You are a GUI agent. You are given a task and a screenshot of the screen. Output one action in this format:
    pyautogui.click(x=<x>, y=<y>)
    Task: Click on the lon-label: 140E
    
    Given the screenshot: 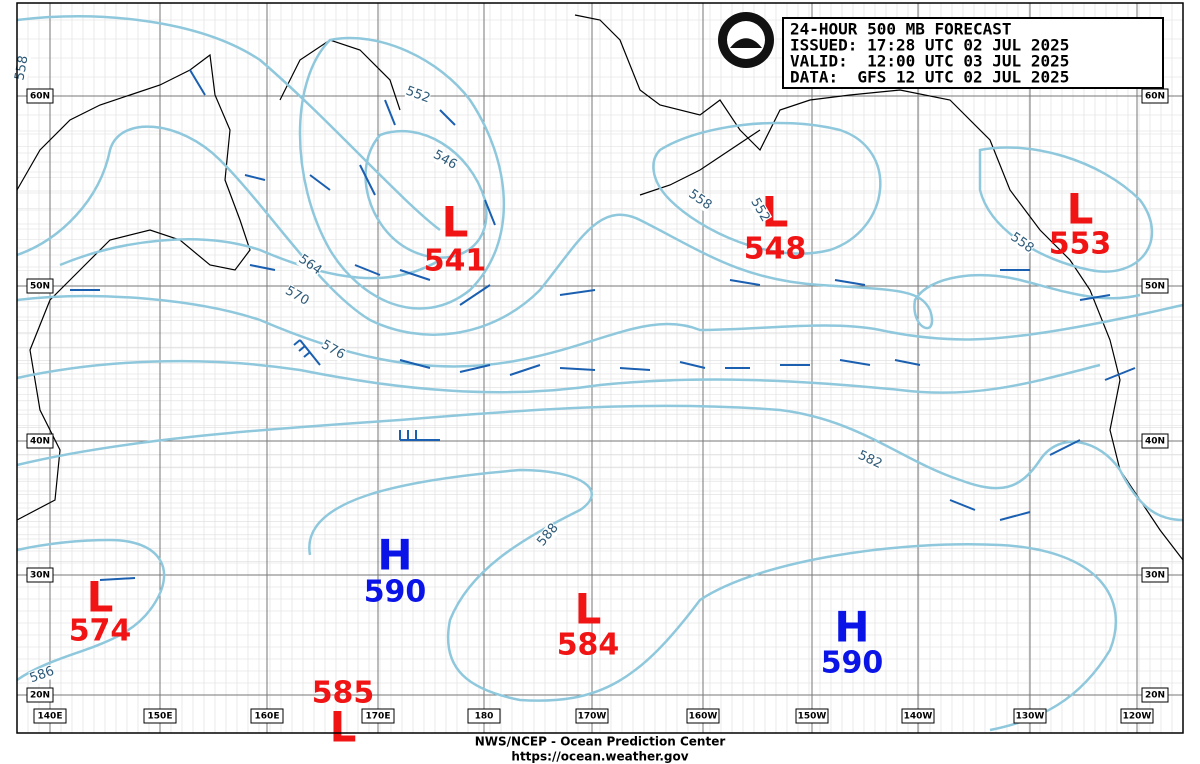 What is the action you would take?
    pyautogui.click(x=50, y=717)
    